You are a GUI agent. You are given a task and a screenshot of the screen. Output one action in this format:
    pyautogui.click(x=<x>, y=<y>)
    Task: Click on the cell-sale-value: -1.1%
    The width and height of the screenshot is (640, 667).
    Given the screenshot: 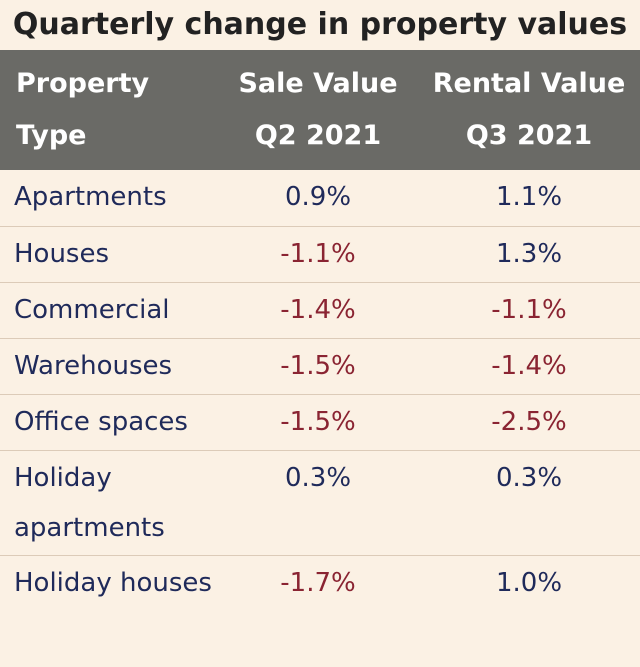 What is the action you would take?
    pyautogui.click(x=318, y=253)
    